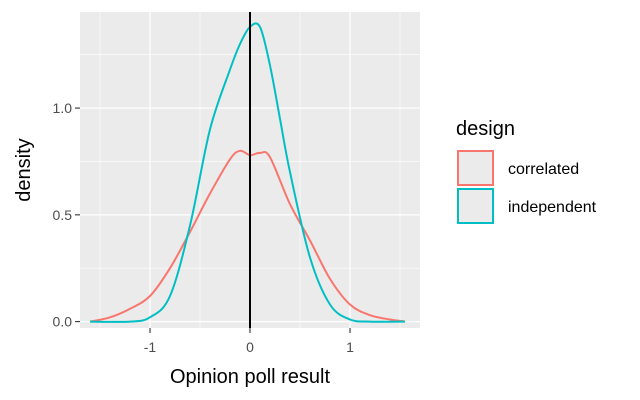 The height and width of the screenshot is (400, 640). Describe the element at coordinates (24, 169) in the screenshot. I see `y-axis-title: density` at that location.